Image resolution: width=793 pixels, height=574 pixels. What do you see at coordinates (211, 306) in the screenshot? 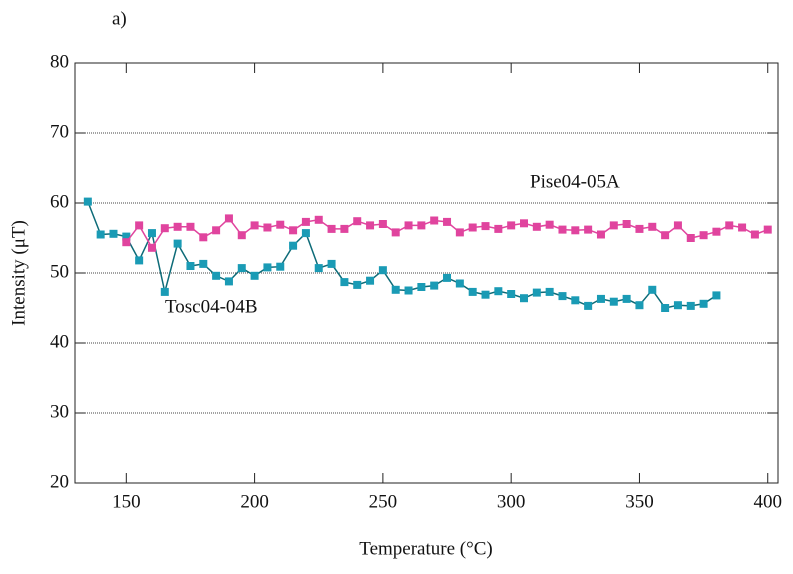
I see `series-label: Tosc04-04B` at bounding box center [211, 306].